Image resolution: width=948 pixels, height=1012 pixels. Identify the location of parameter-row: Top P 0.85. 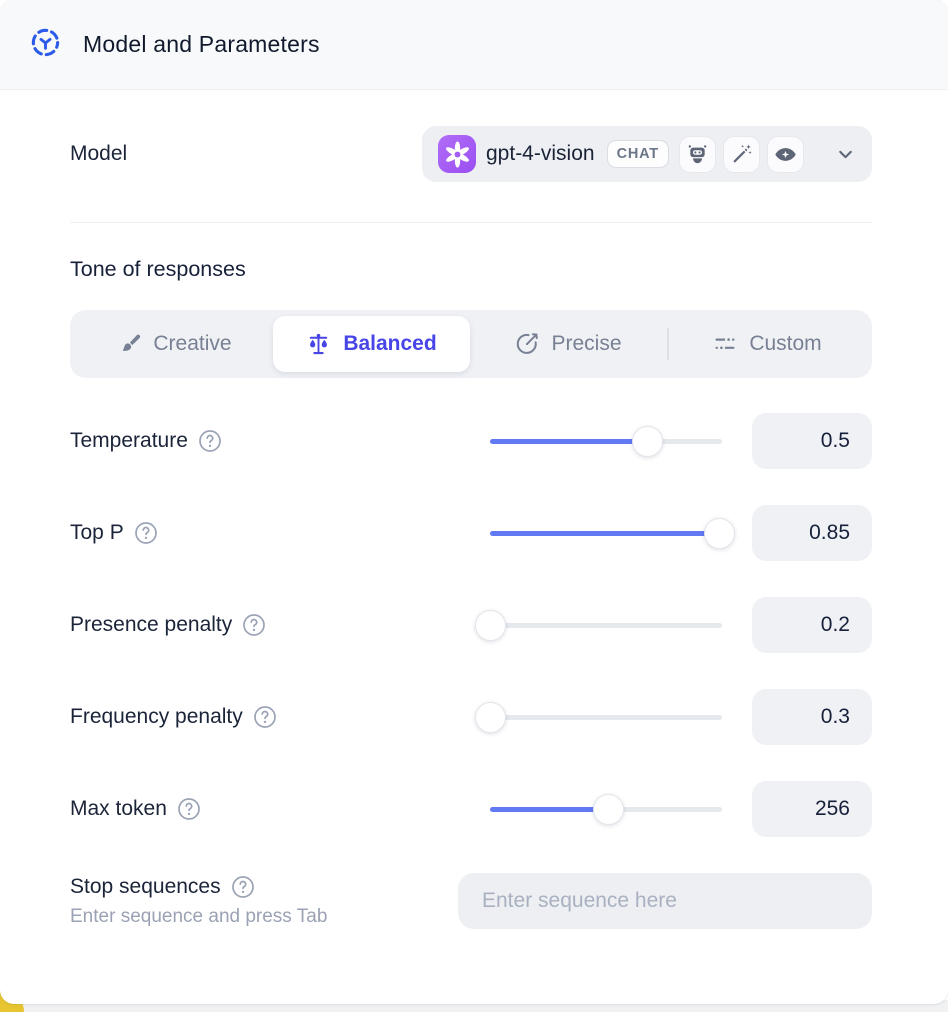
(471, 533).